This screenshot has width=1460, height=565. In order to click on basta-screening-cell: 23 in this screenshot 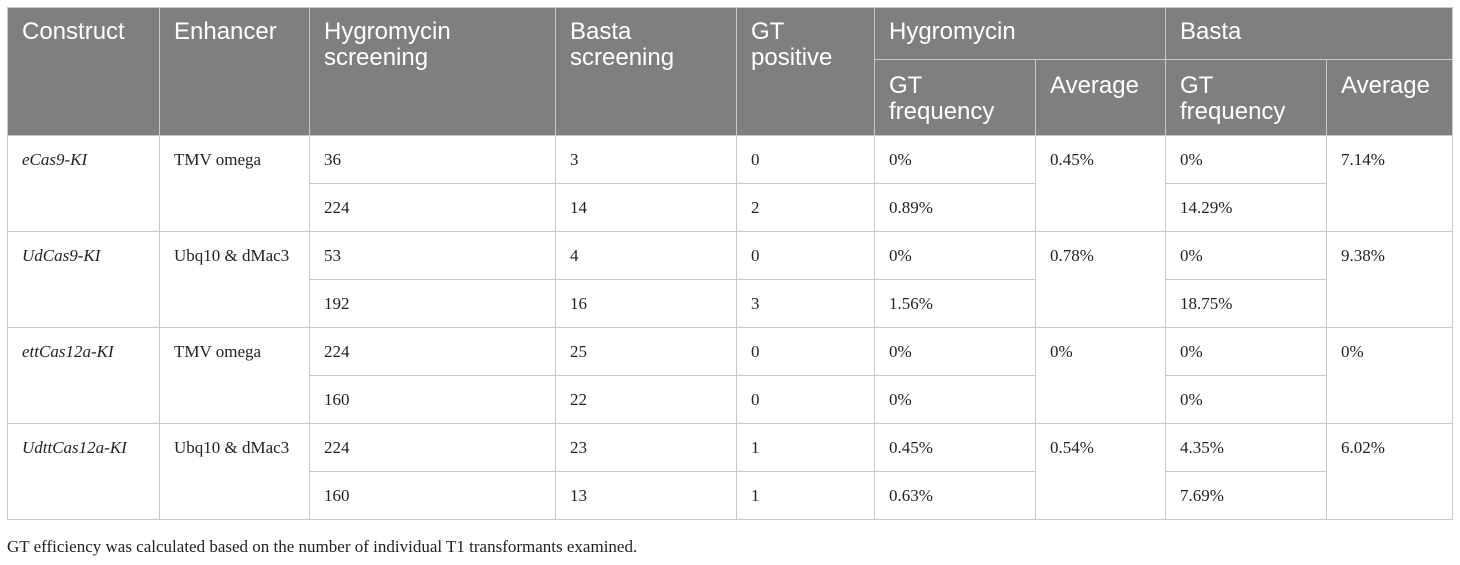, I will do `click(646, 447)`.